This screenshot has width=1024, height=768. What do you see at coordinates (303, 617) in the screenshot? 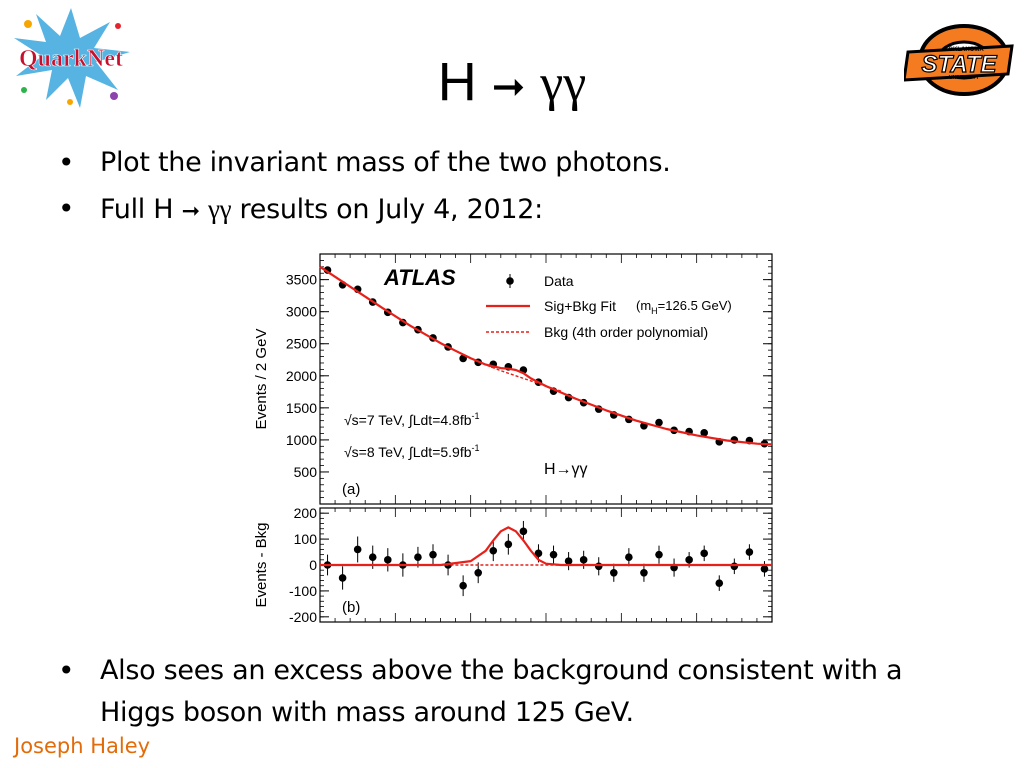
I see `y-tick-label: -200` at bounding box center [303, 617].